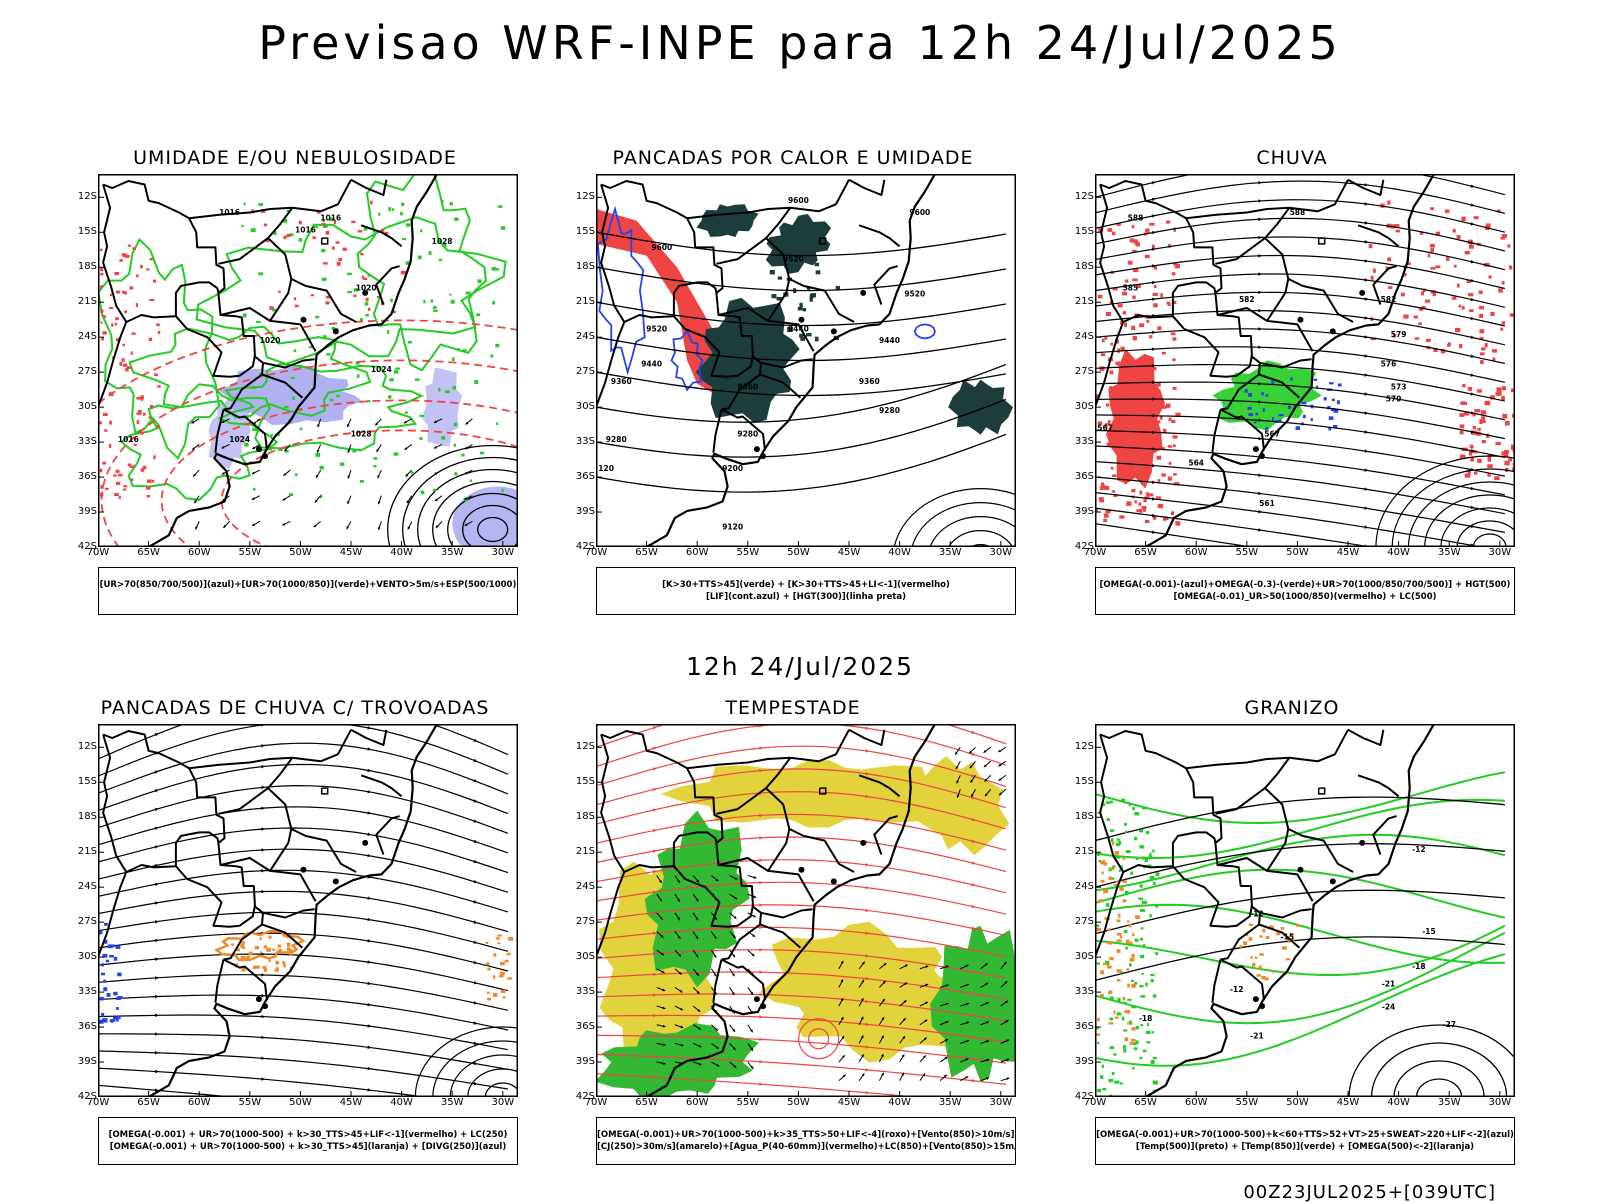  Describe the element at coordinates (1300, 419) in the screenshot. I see `streamline` at that location.